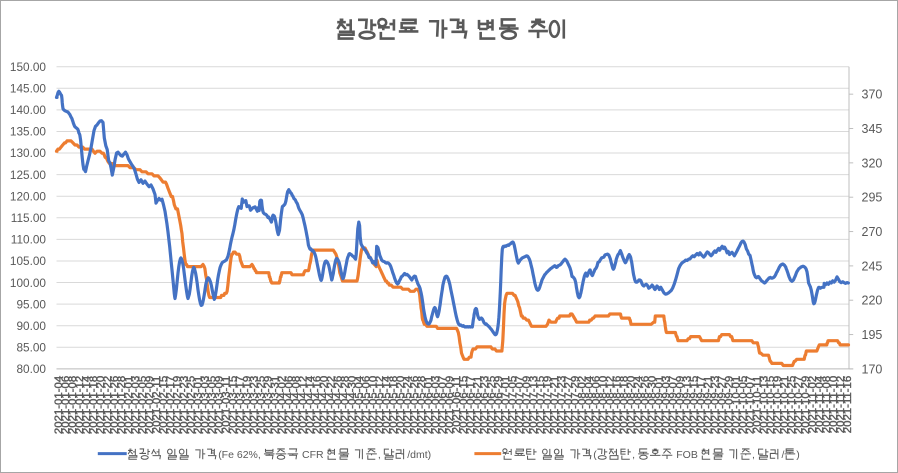 Image resolution: width=898 pixels, height=473 pixels. I want to click on svg-text: 2021-10-05, so click(743, 405).